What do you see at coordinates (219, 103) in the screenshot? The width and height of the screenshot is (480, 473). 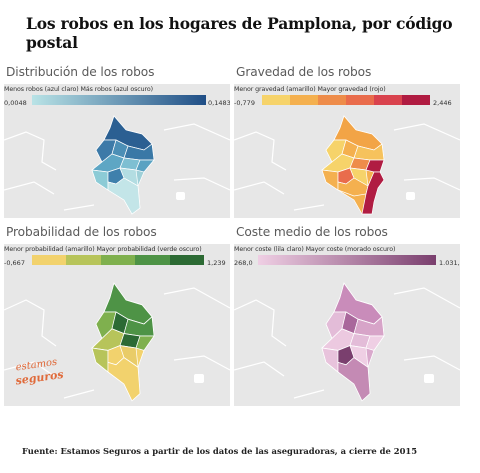 I see `legend-max: 0,1483` at bounding box center [219, 103].